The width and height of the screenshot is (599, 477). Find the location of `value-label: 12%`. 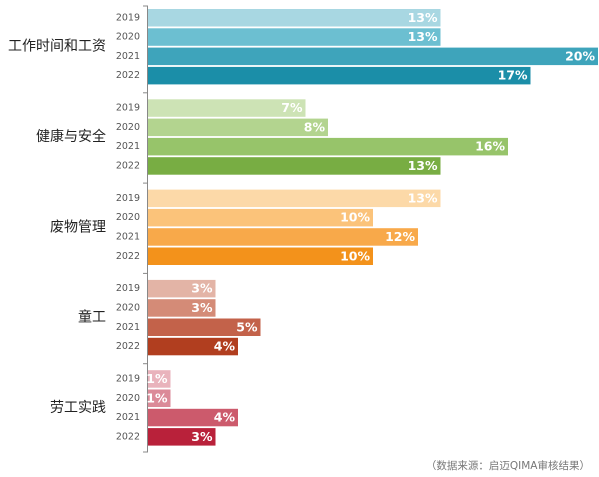

value-label: 12% is located at coordinates (400, 236).